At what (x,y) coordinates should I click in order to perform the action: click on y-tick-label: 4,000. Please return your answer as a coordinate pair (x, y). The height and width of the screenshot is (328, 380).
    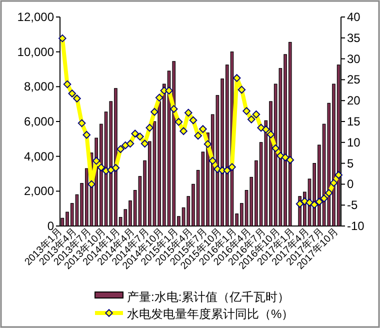
    Looking at the image, I should click on (39, 156).